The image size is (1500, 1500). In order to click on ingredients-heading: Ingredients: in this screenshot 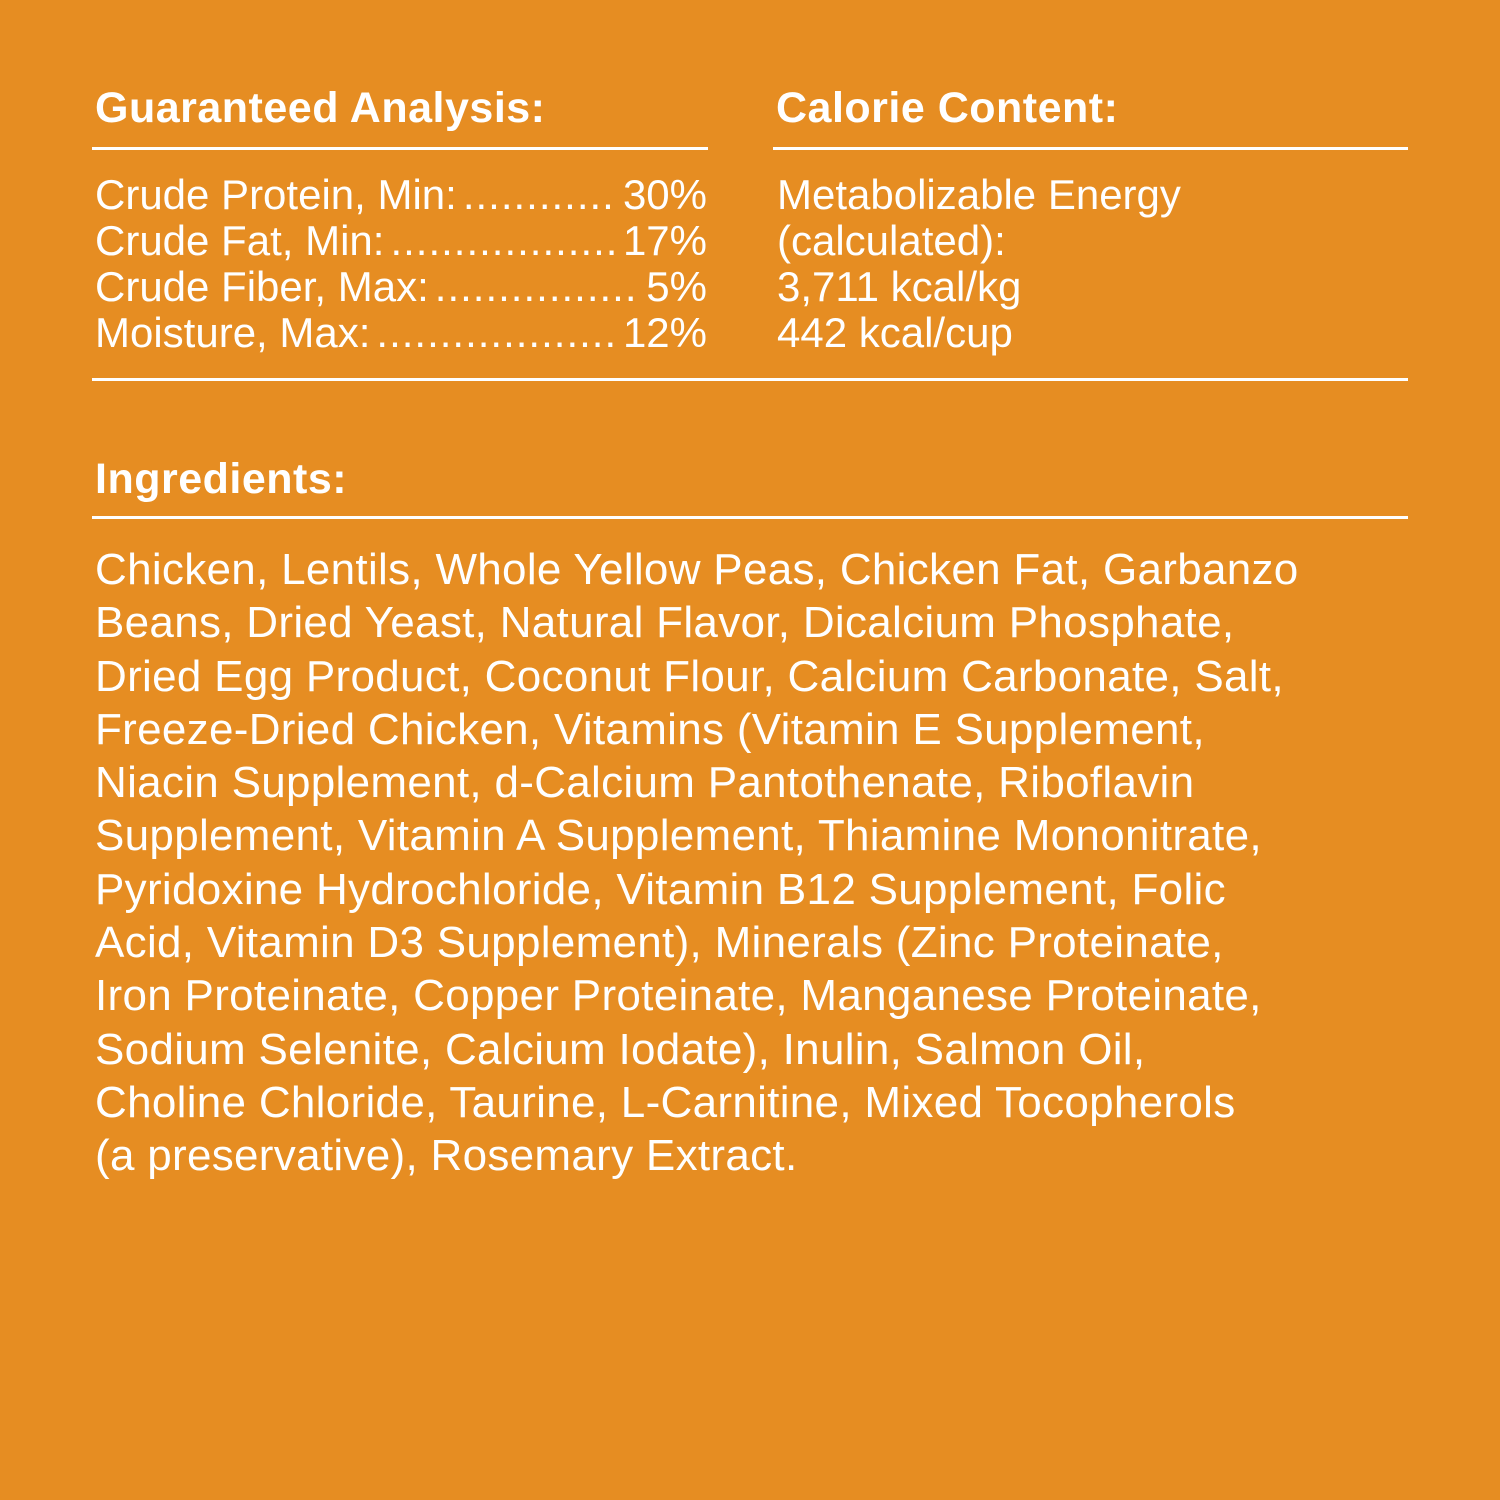, I will do `click(221, 479)`.